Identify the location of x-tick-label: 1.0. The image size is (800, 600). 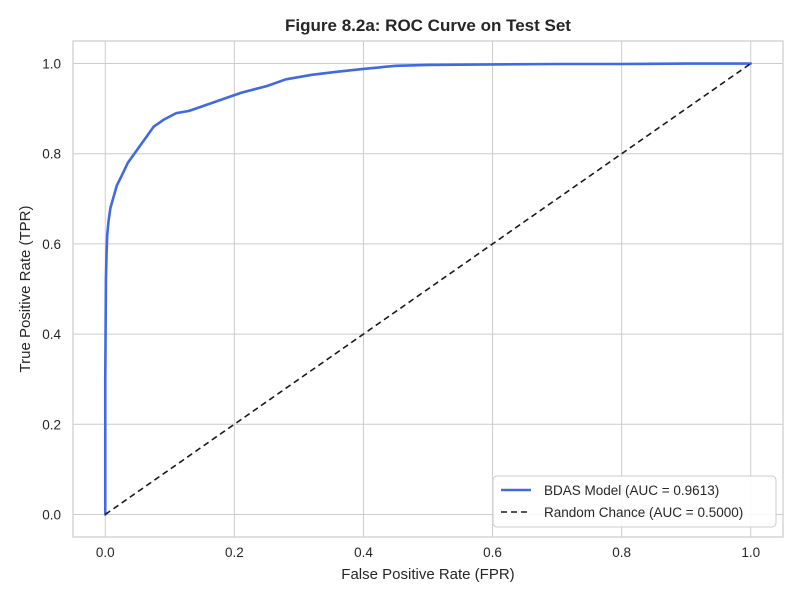
(750, 552).